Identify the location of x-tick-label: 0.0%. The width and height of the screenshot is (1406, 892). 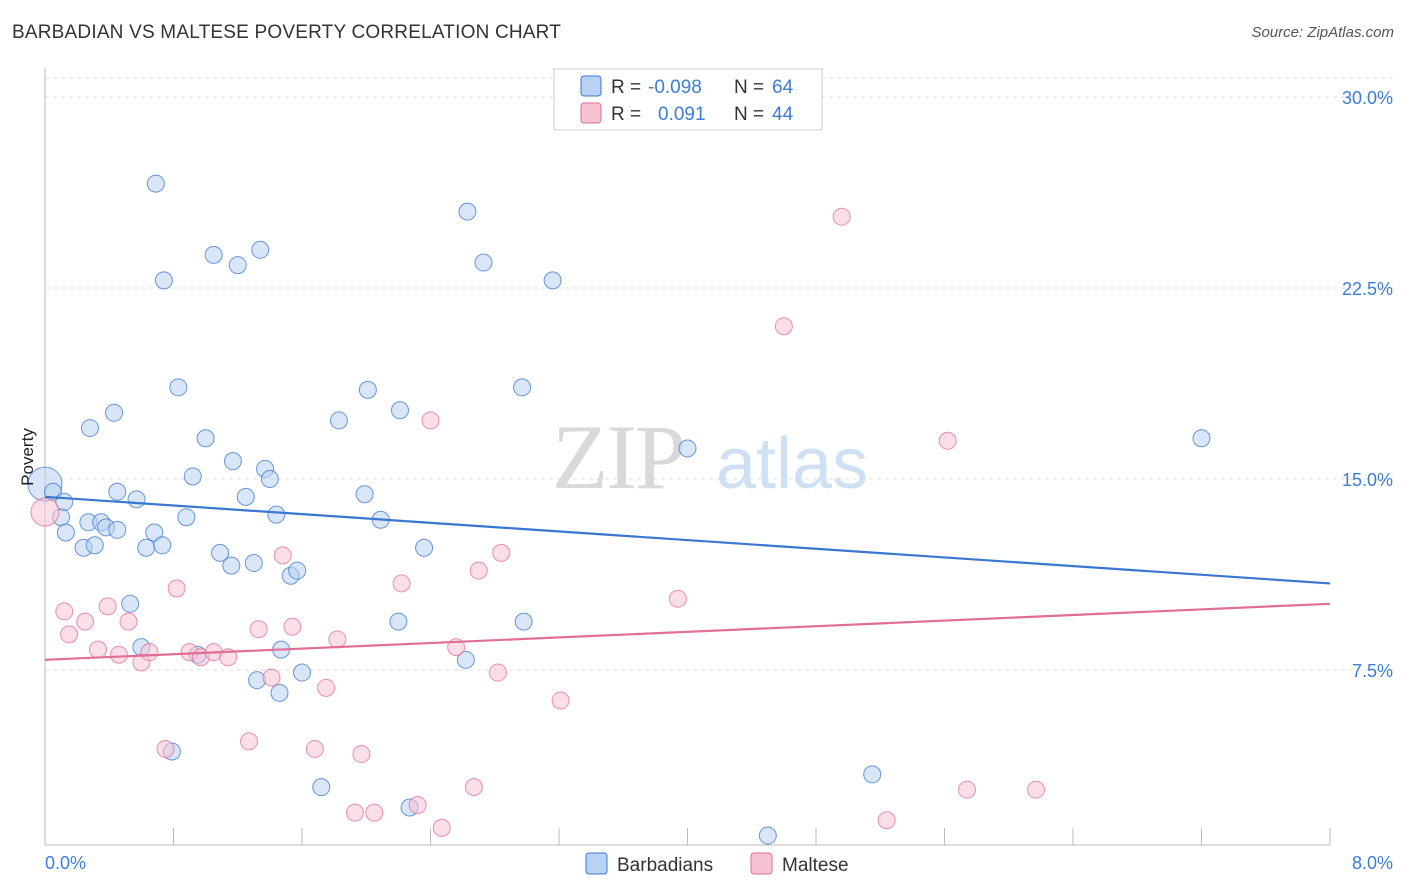
(65, 863).